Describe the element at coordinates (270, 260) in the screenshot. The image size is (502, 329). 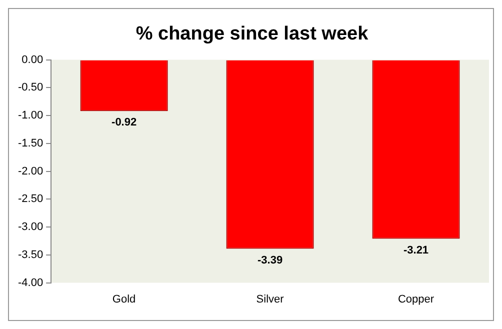
I see `data-label: -3.39` at that location.